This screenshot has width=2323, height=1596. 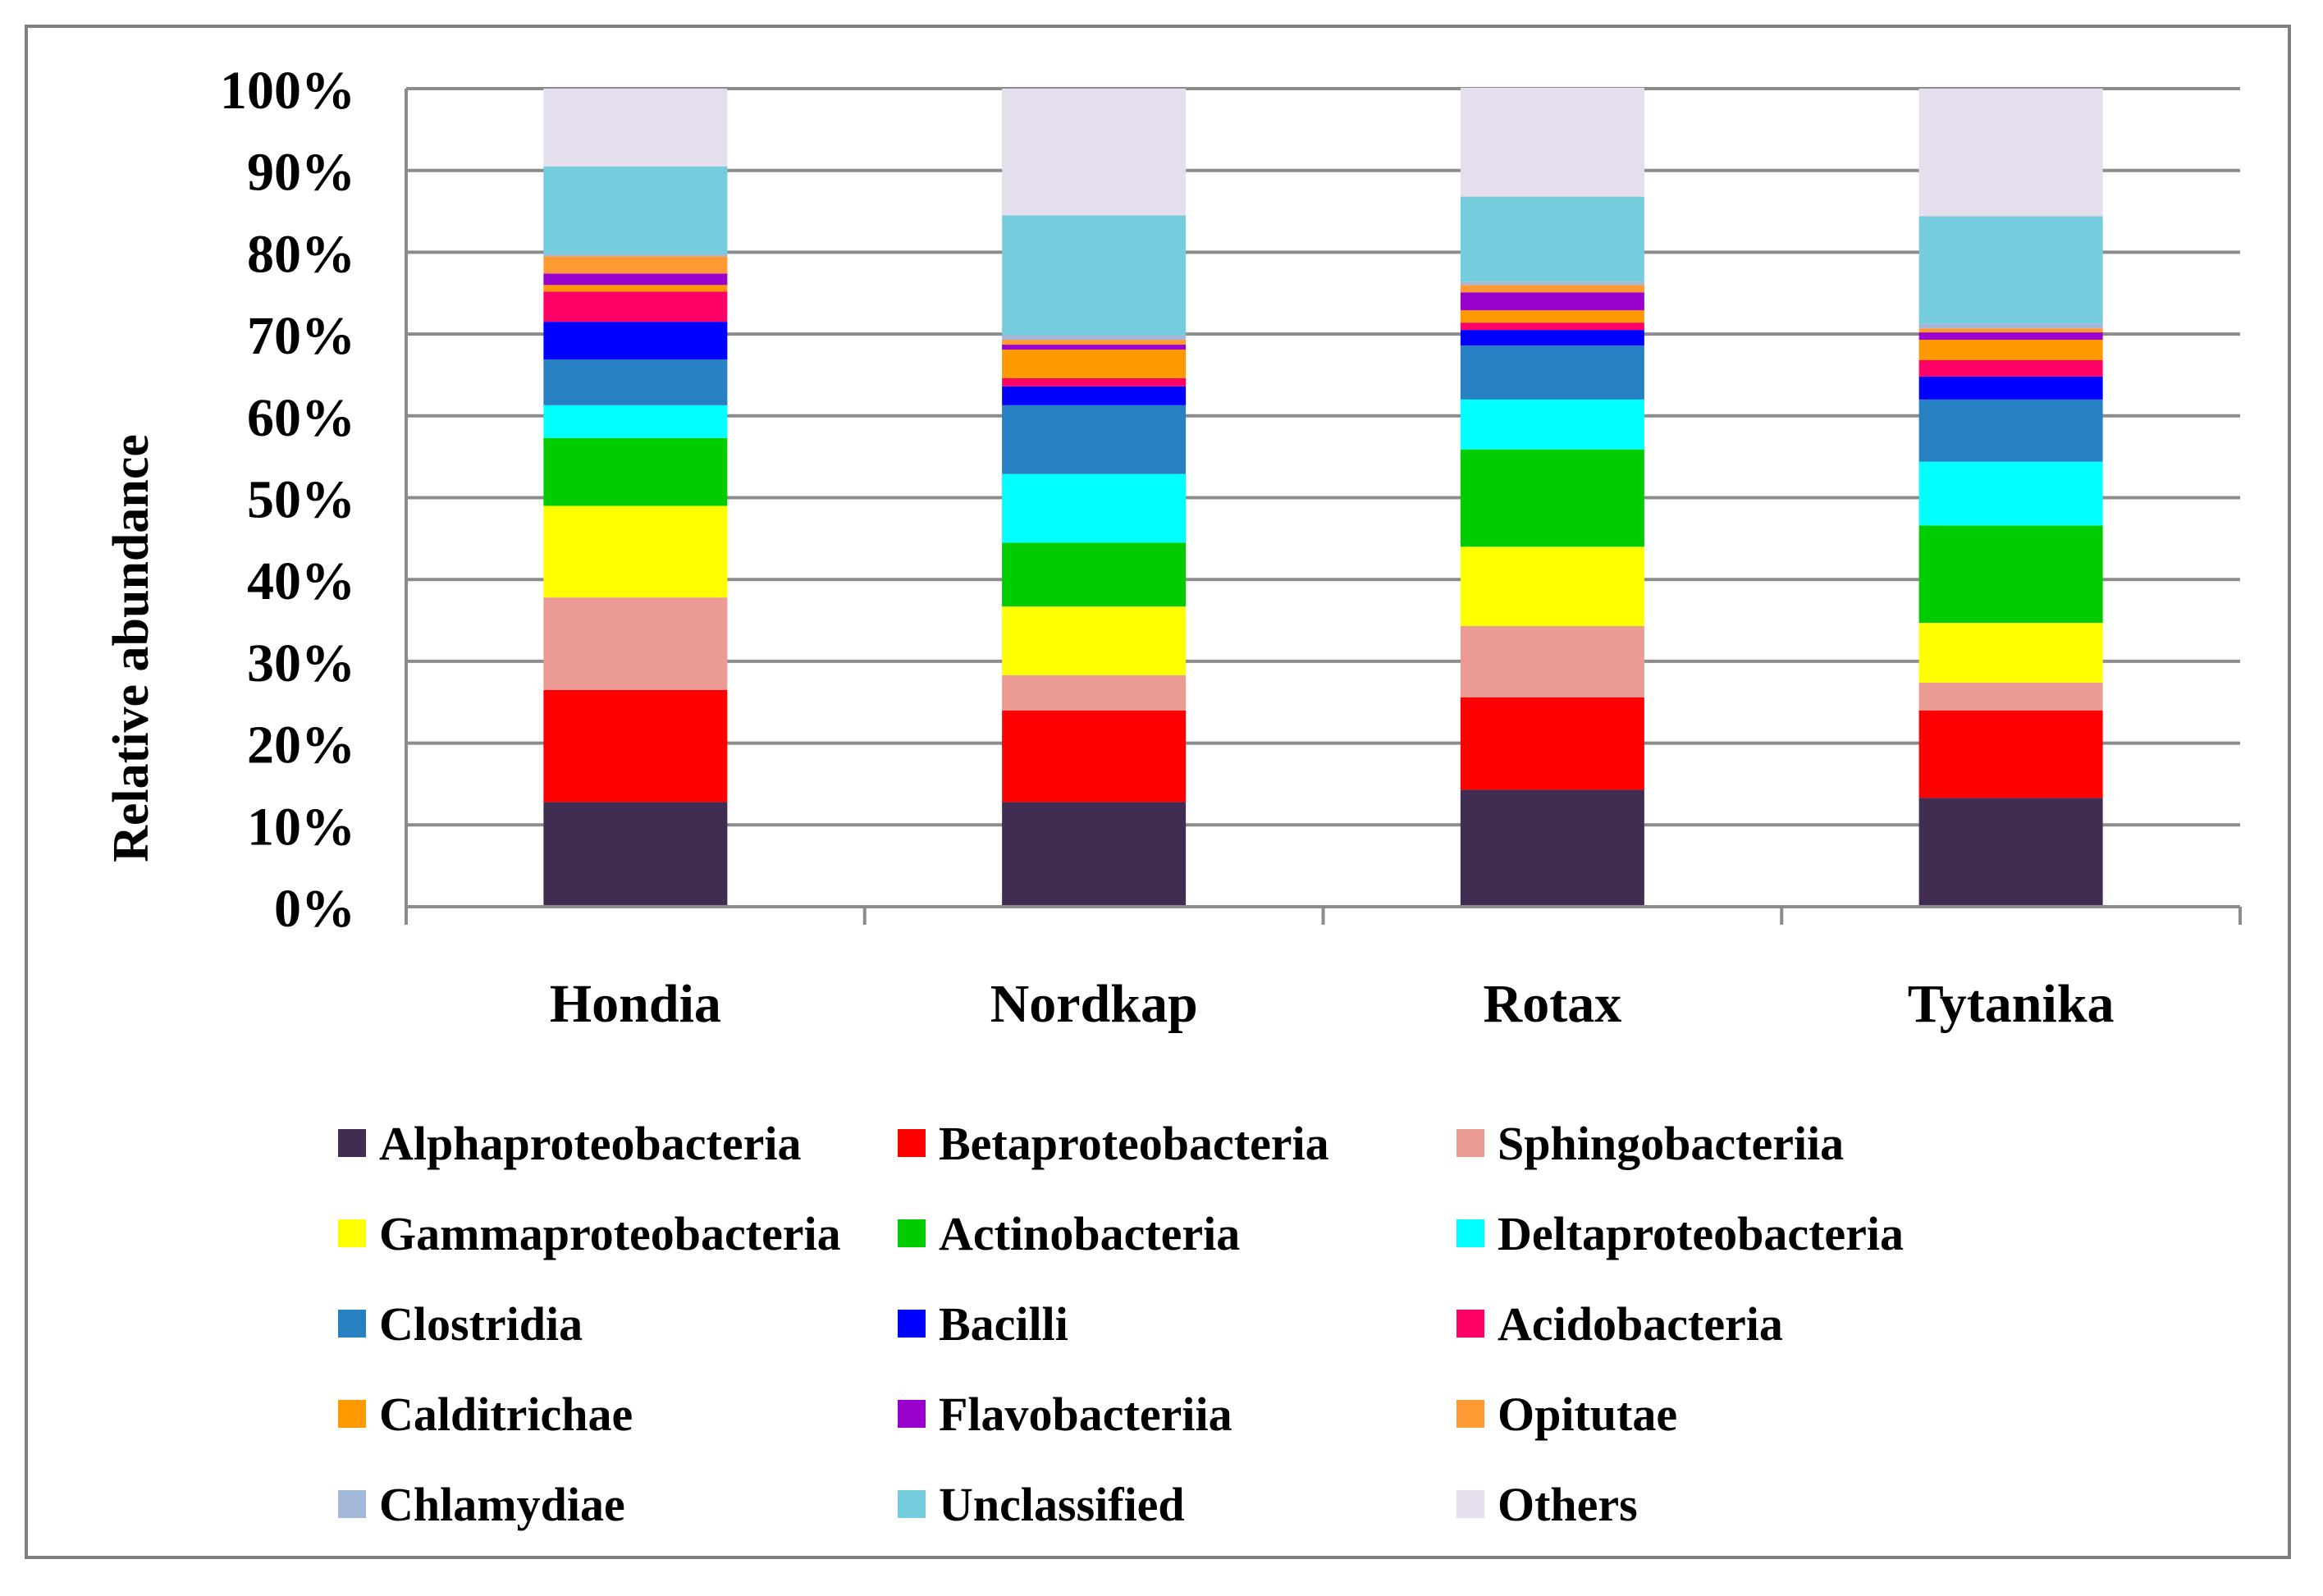 I want to click on legend-label: Actinobacteria, so click(x=1089, y=1233).